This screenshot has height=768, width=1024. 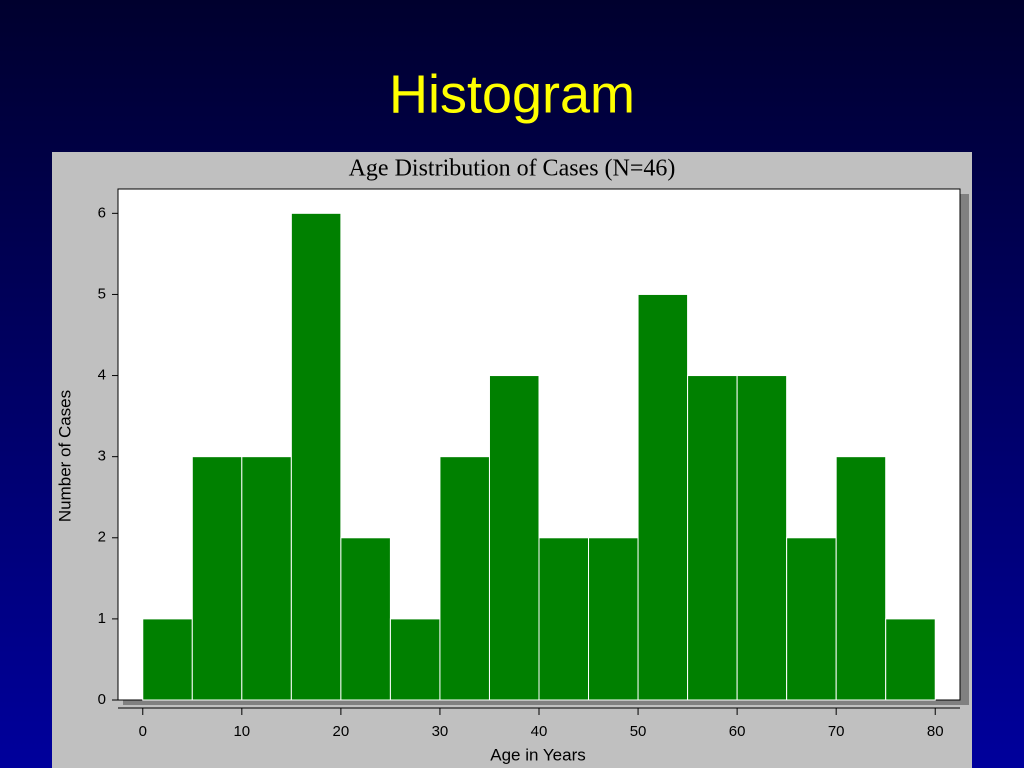 I want to click on x-tick-label: 50, so click(x=638, y=731).